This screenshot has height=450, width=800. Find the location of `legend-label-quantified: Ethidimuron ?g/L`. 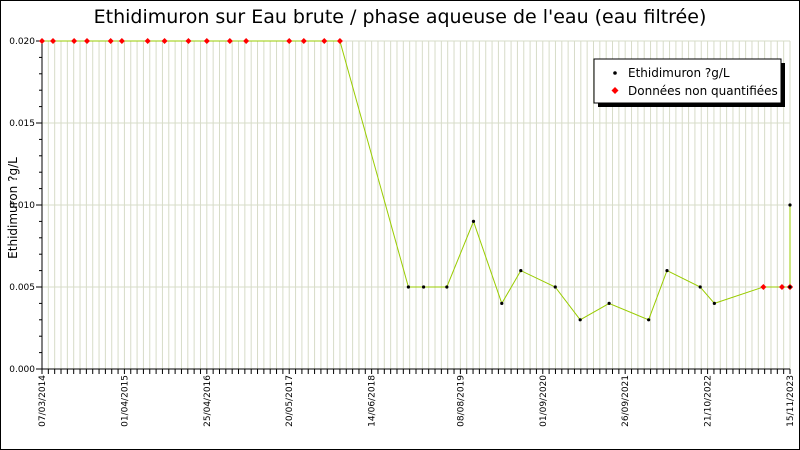

legend-label-quantified: Ethidimuron ?g/L is located at coordinates (679, 73).